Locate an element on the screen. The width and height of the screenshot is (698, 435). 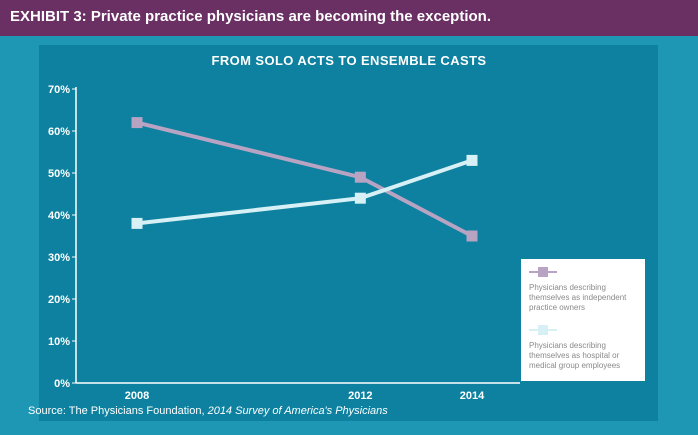
x-tick-labels: 2008 2012 2014 is located at coordinates (305, 396).